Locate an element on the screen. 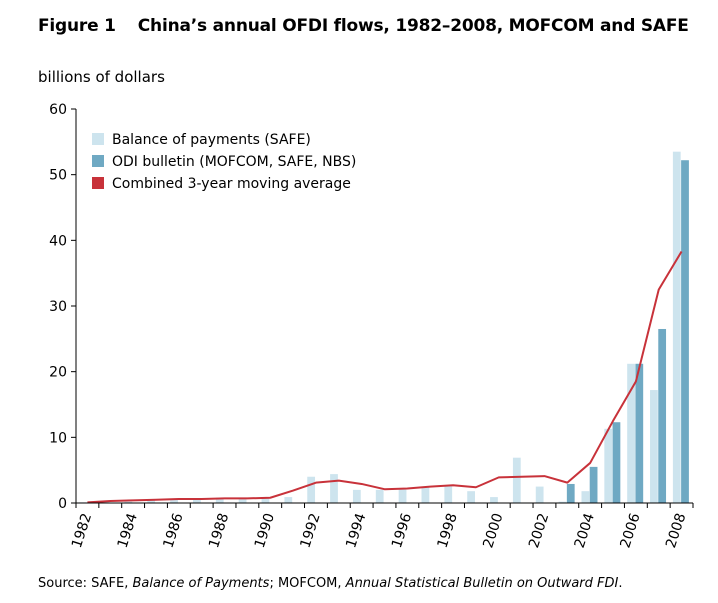  y-tick-label-20: 20 is located at coordinates (58, 373).